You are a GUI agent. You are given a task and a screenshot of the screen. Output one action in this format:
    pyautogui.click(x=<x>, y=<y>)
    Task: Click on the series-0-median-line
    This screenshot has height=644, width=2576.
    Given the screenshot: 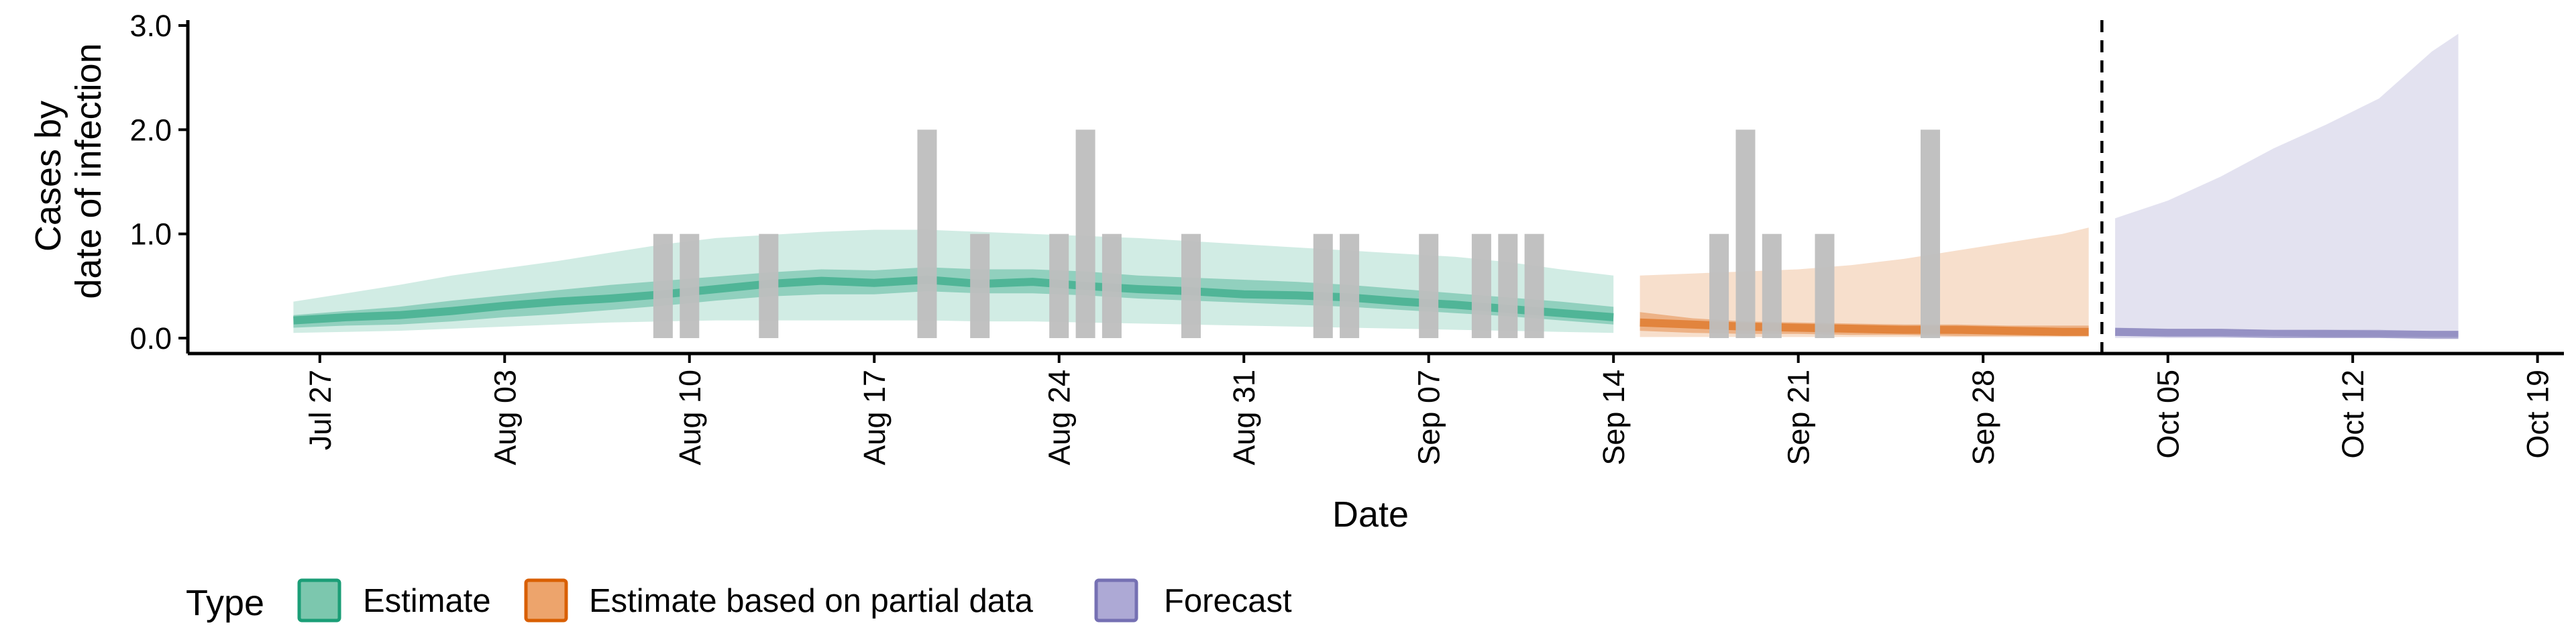 What is the action you would take?
    pyautogui.click(x=953, y=300)
    